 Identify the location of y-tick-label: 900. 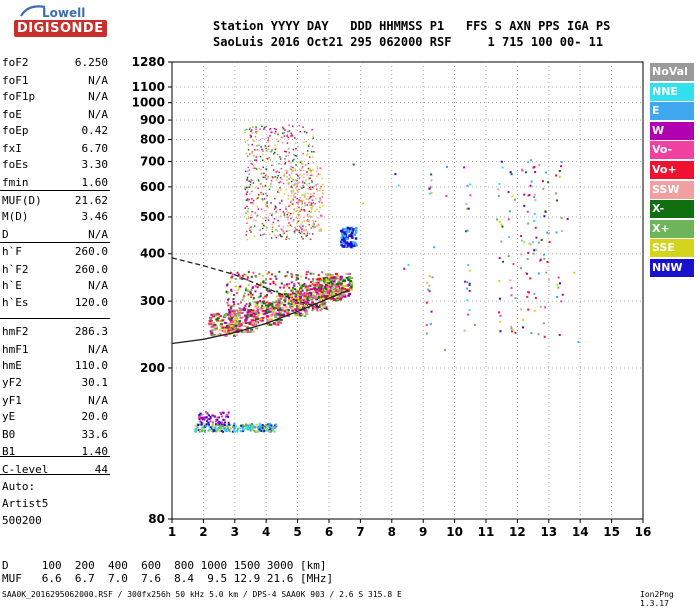
(152, 120).